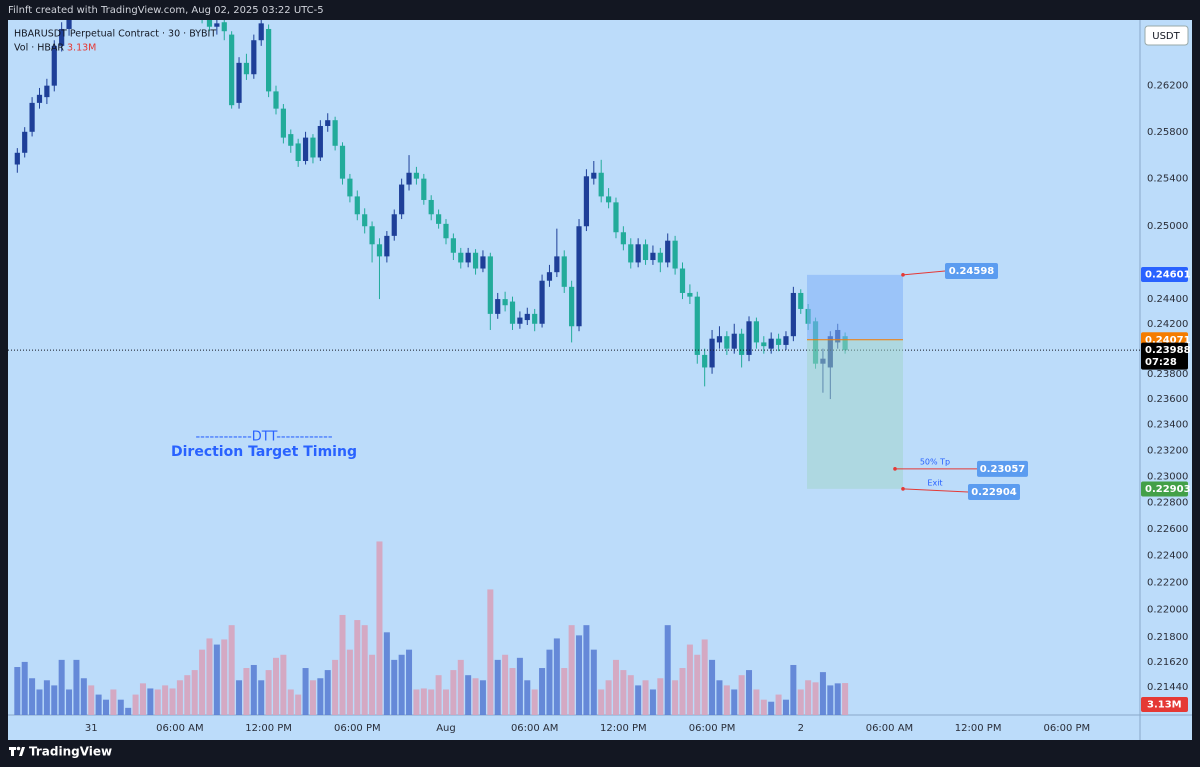 The width and height of the screenshot is (1200, 767). Describe the element at coordinates (268, 728) in the screenshot. I see `x-tick-label: 12:00 PM` at that location.